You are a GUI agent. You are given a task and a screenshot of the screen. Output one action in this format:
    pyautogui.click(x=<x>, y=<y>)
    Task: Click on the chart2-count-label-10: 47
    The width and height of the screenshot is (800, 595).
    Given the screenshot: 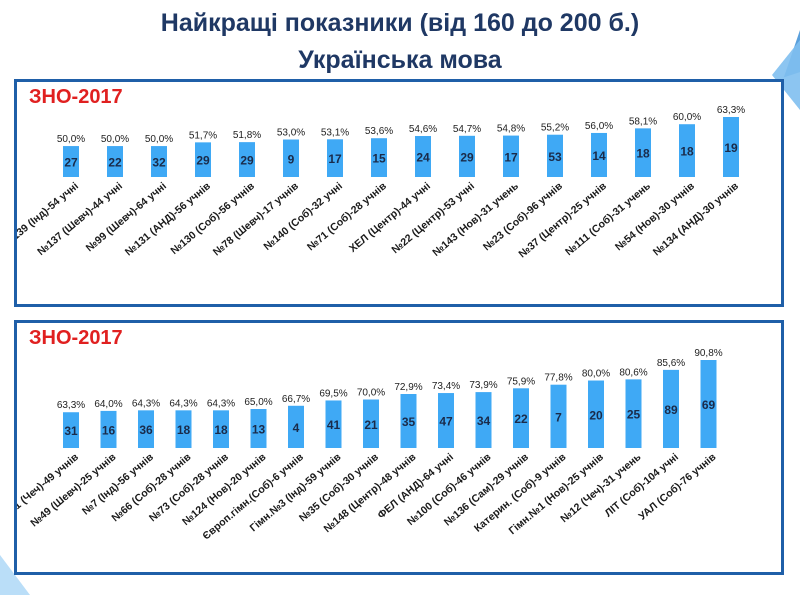 What is the action you would take?
    pyautogui.click(x=446, y=422)
    